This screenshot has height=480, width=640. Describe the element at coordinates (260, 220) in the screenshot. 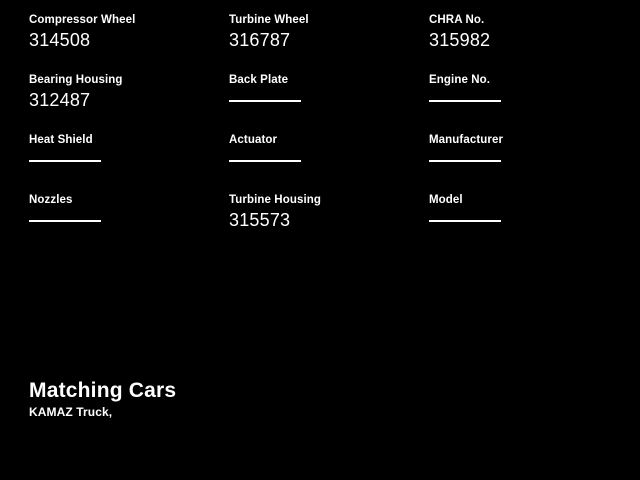

I see `spec-field-value: 315573` at that location.